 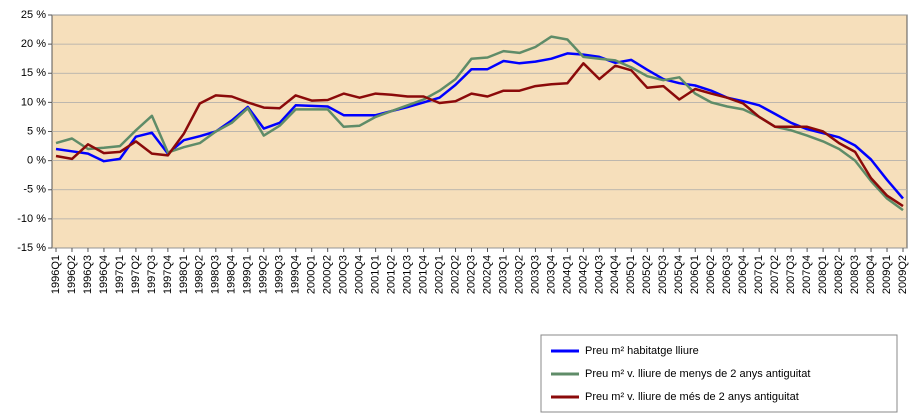 I want to click on x-tick-label: 1999Q3, so click(x=280, y=274).